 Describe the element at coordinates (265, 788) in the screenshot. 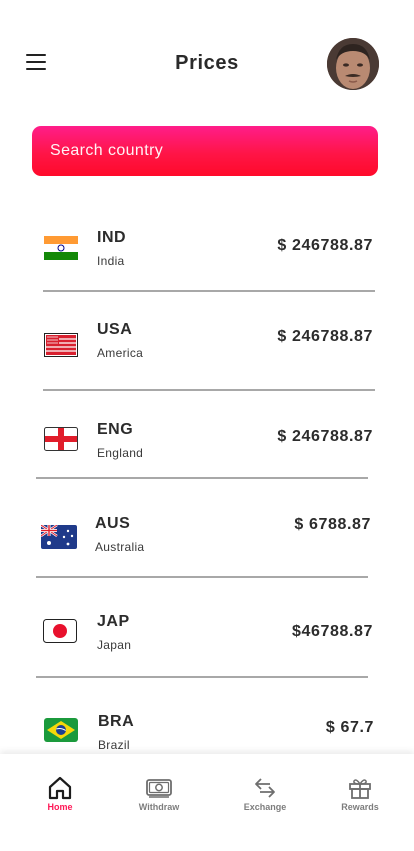

I see `exchange-arrows-icon` at that location.